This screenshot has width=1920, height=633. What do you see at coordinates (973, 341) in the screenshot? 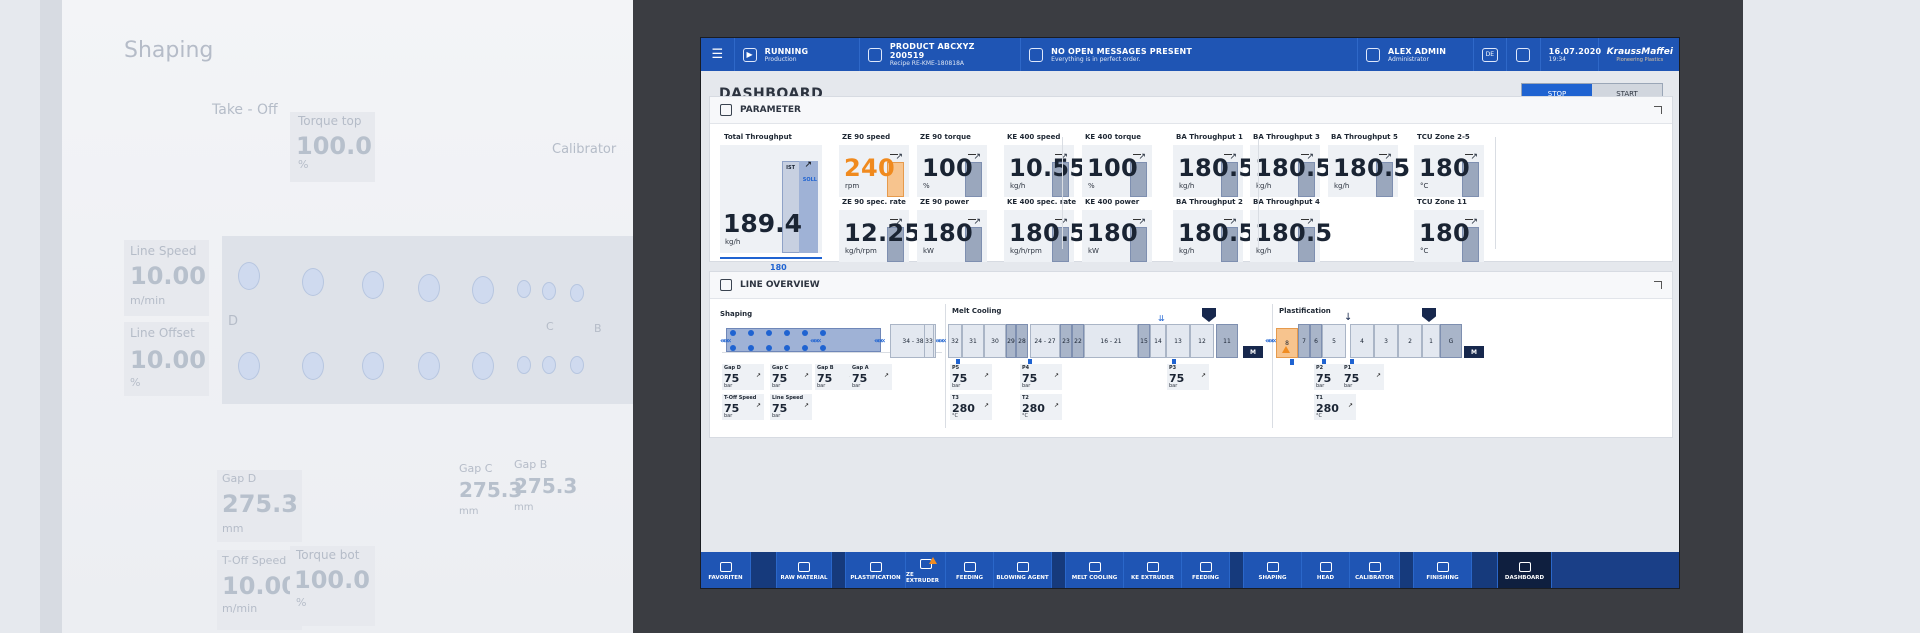
I see `line-block: 31` at bounding box center [973, 341].